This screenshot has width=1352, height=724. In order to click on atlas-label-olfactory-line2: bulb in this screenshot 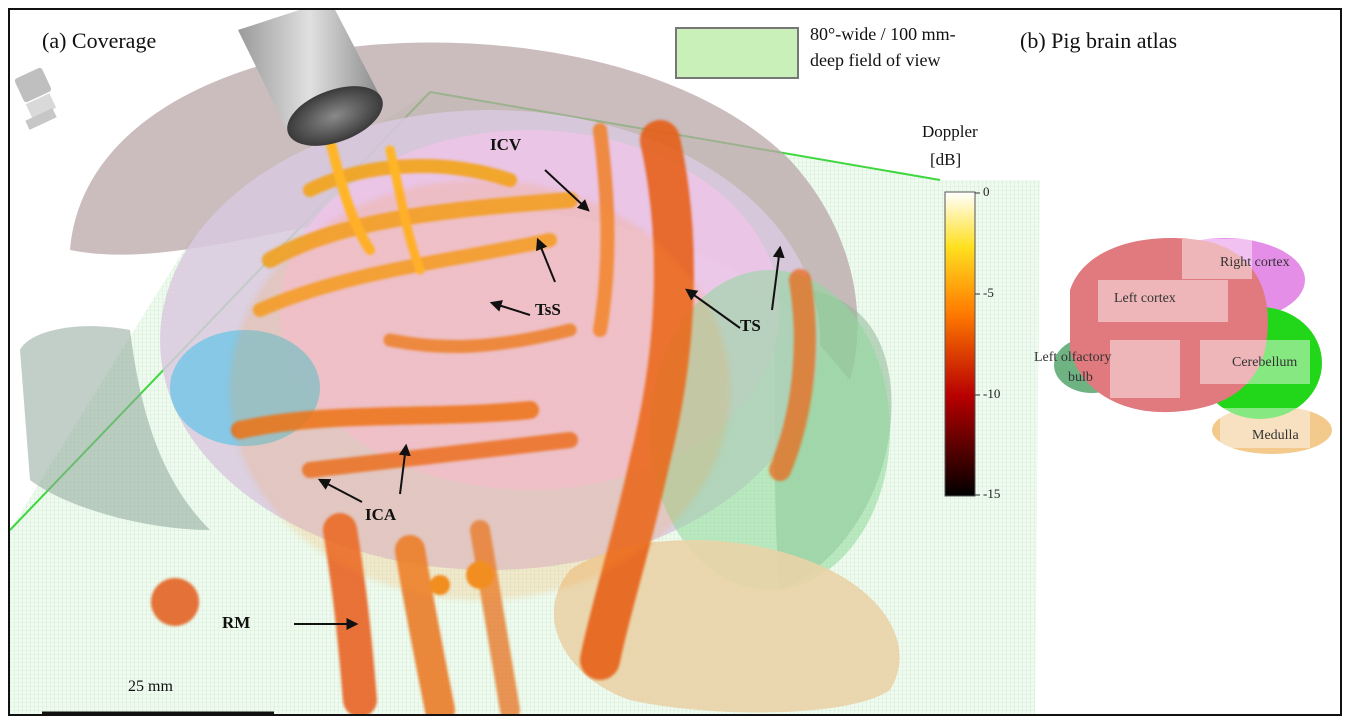, I will do `click(1080, 377)`.